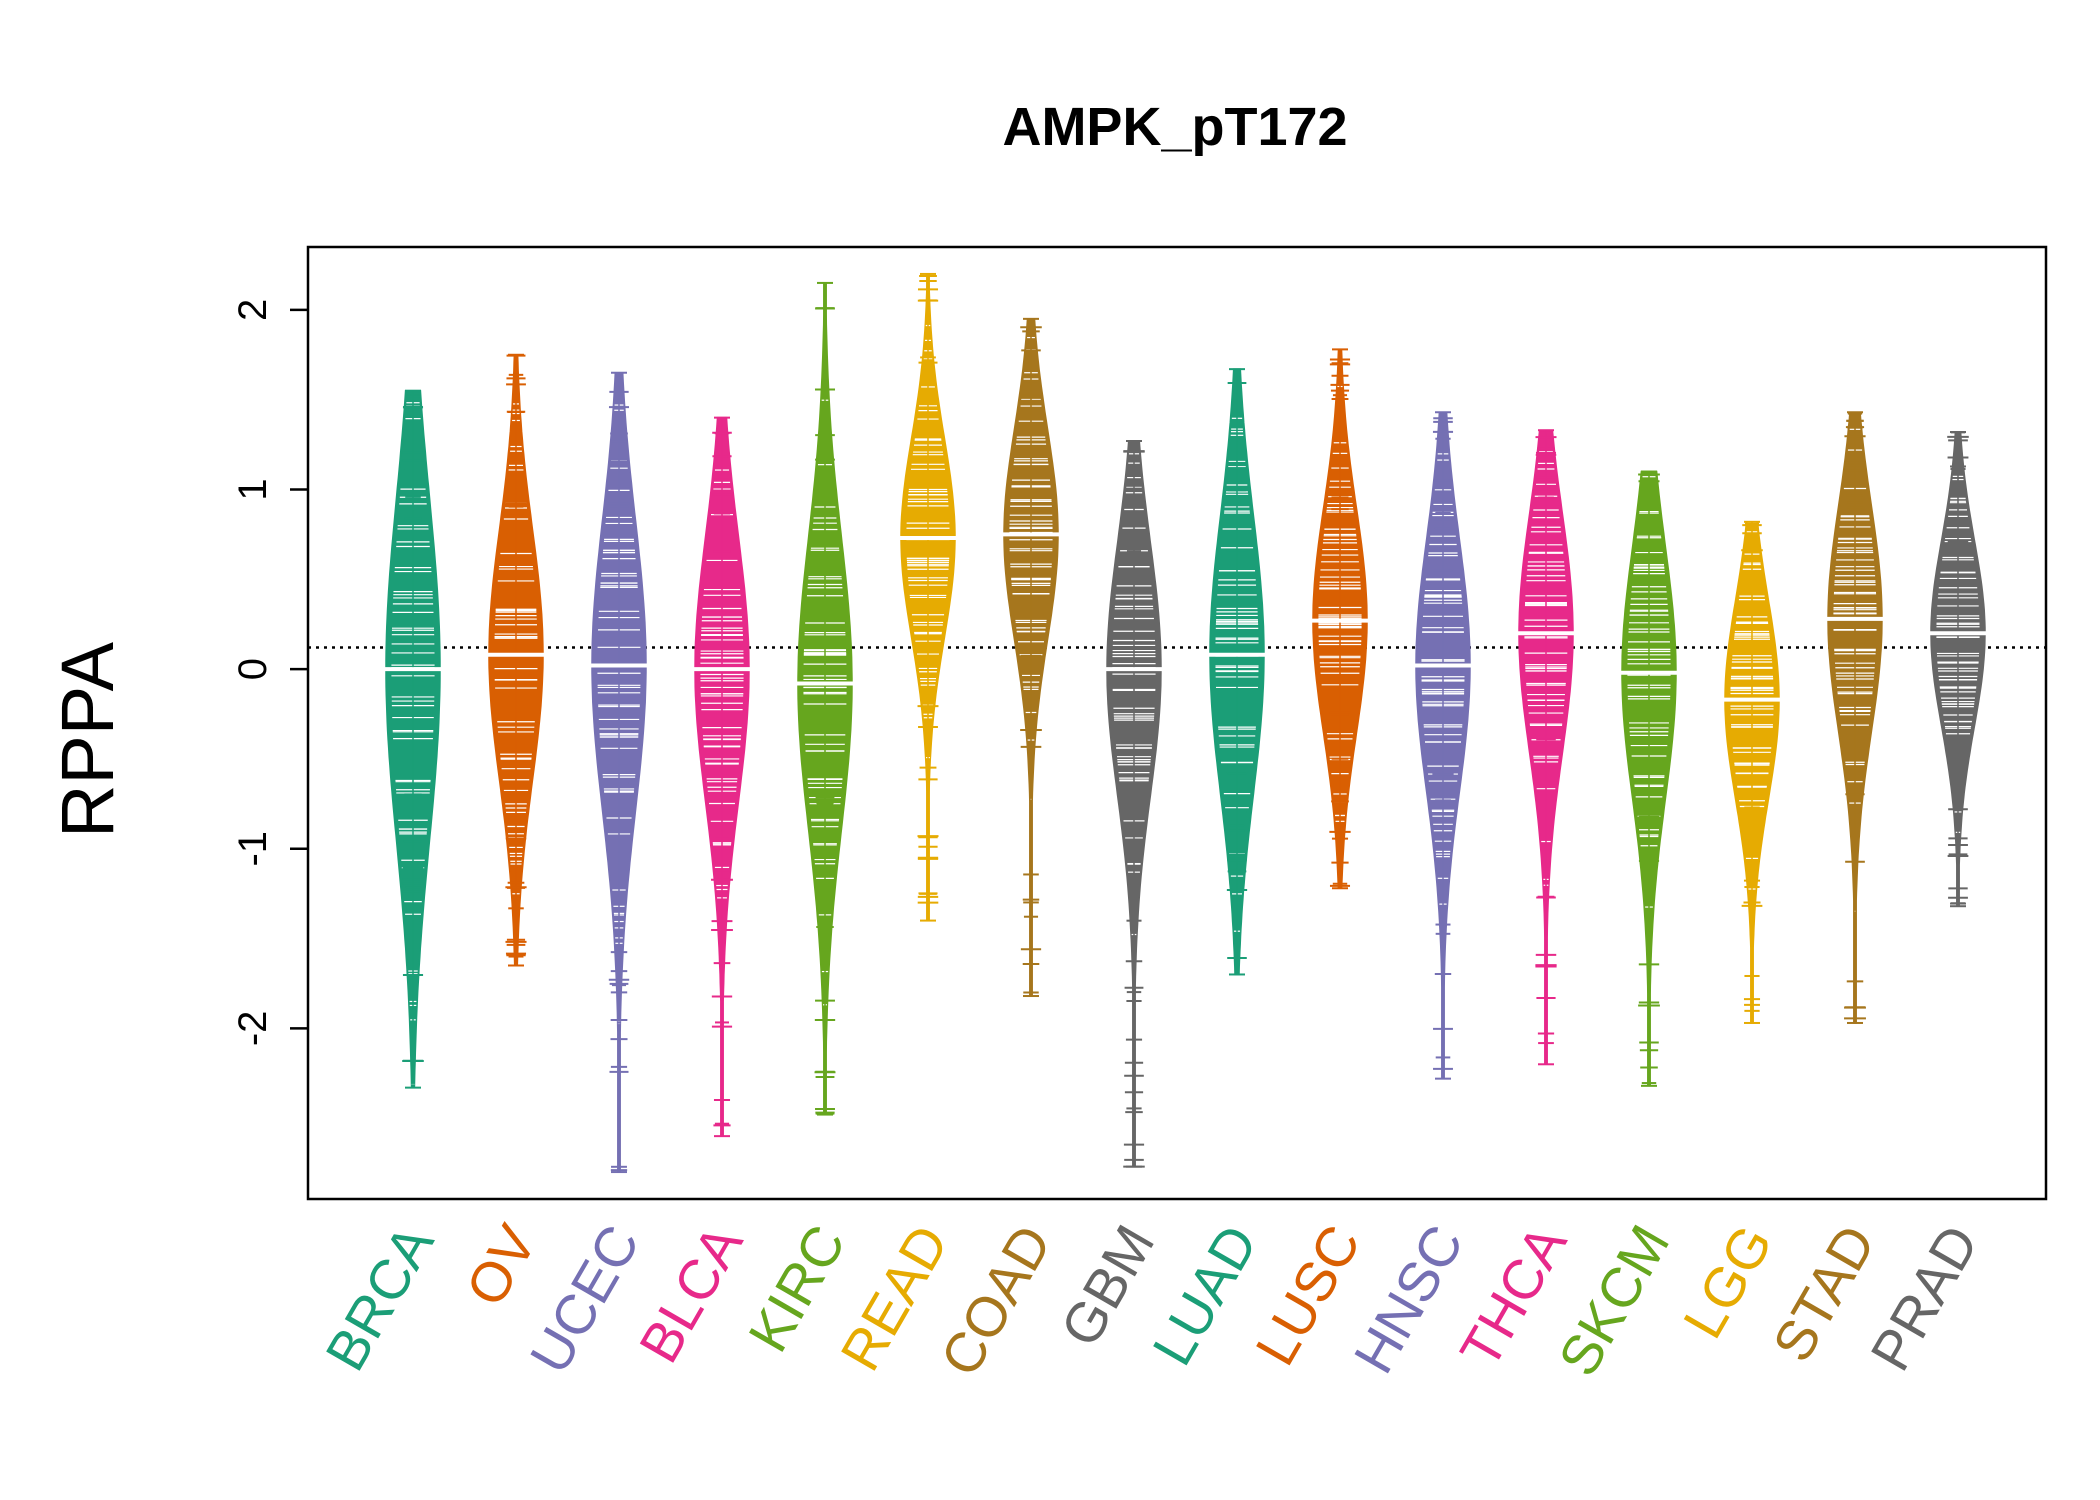  Describe the element at coordinates (928, 597) in the screenshot. I see `violin-read` at that location.